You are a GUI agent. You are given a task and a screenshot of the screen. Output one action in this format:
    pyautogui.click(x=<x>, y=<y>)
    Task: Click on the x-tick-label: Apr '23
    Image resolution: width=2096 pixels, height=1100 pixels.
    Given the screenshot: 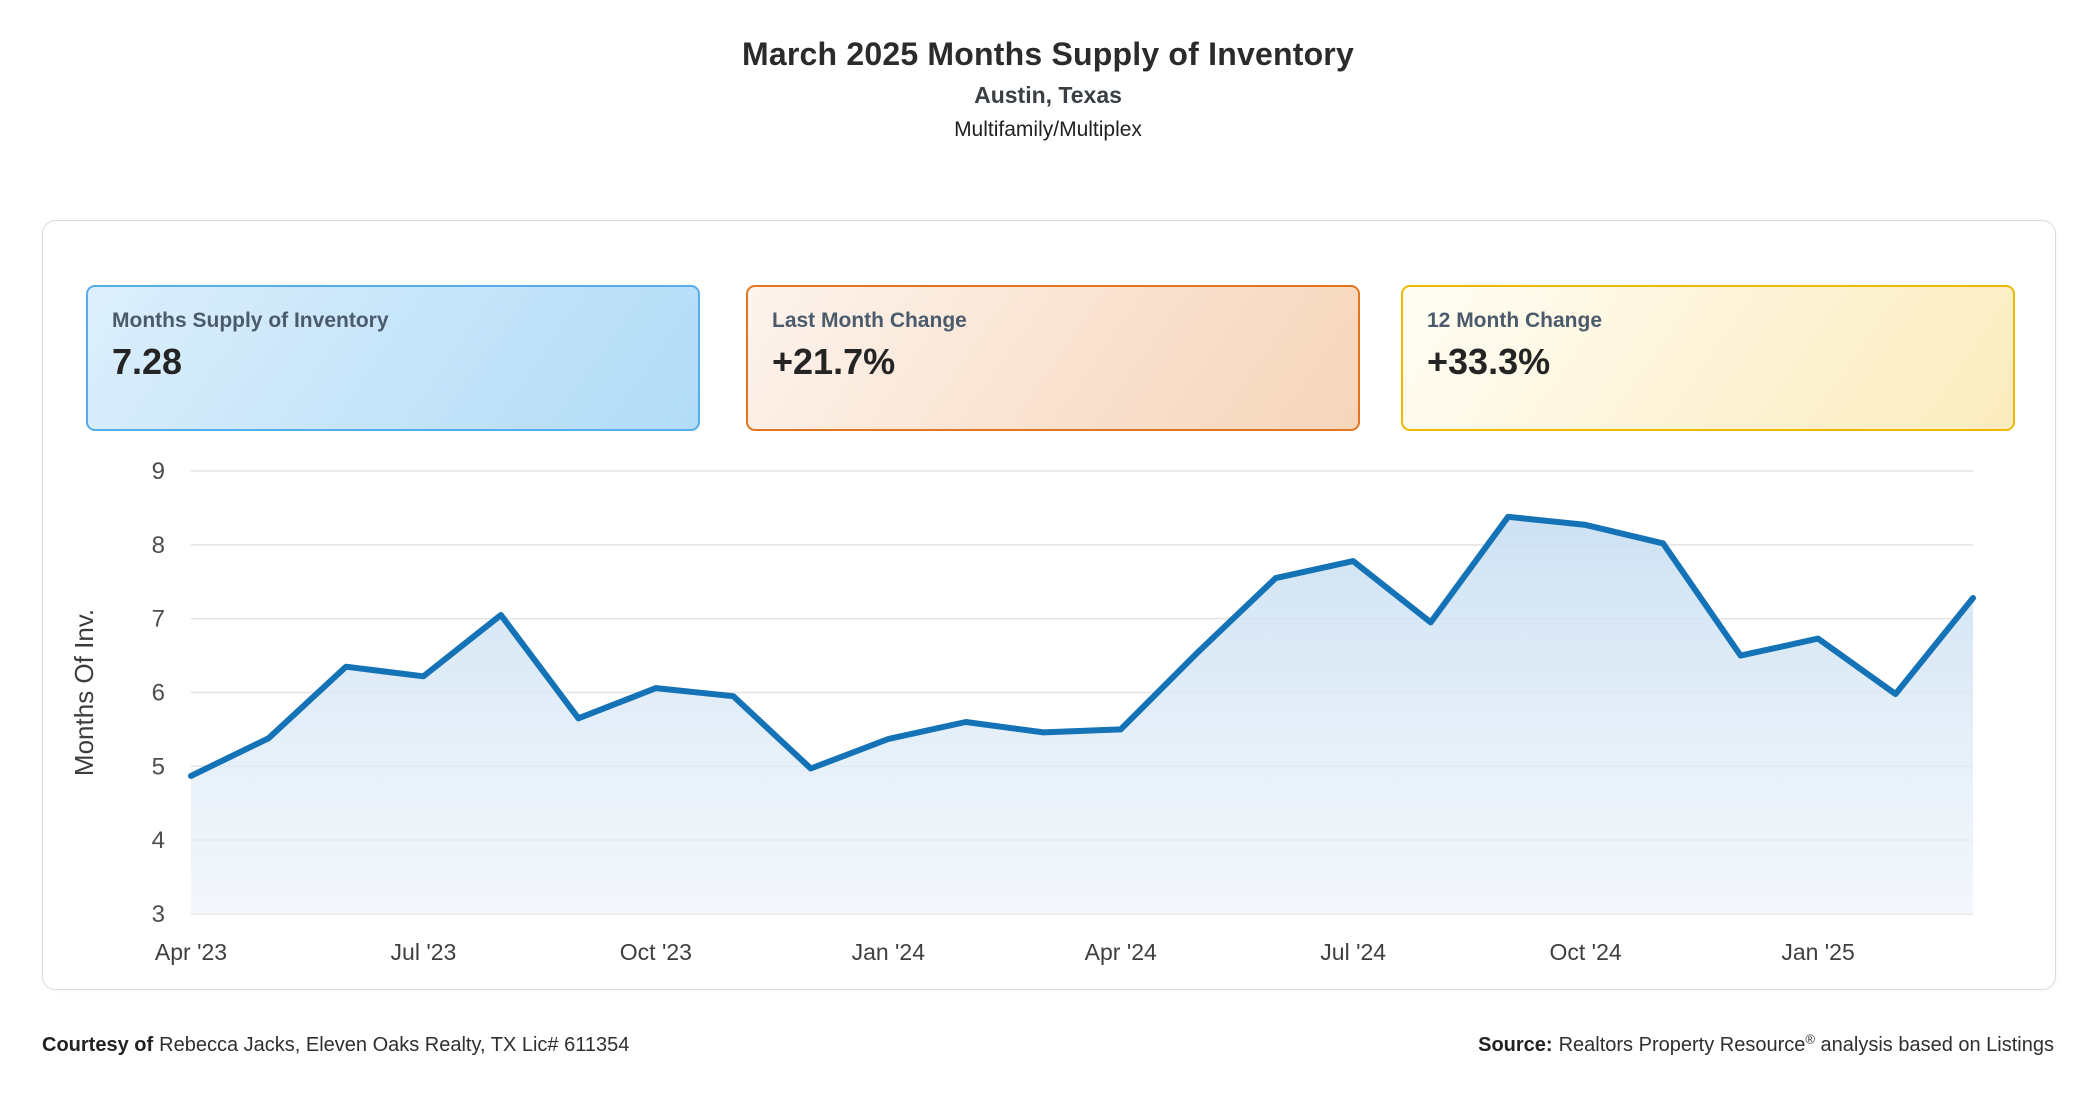 What is the action you would take?
    pyautogui.click(x=191, y=952)
    